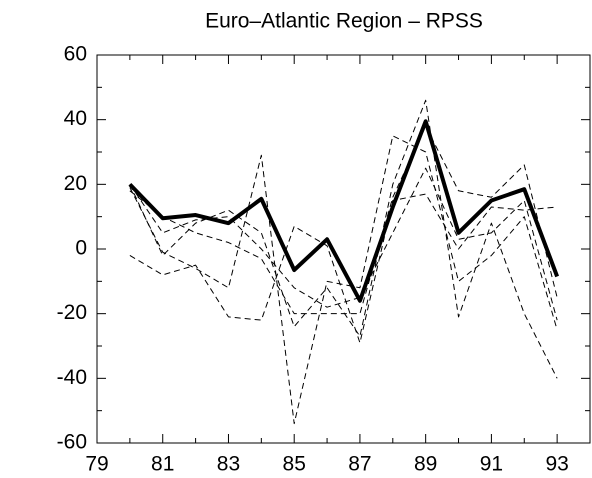  I want to click on chart-title: Euro–Atlantic Region – RPSS, so click(344, 21).